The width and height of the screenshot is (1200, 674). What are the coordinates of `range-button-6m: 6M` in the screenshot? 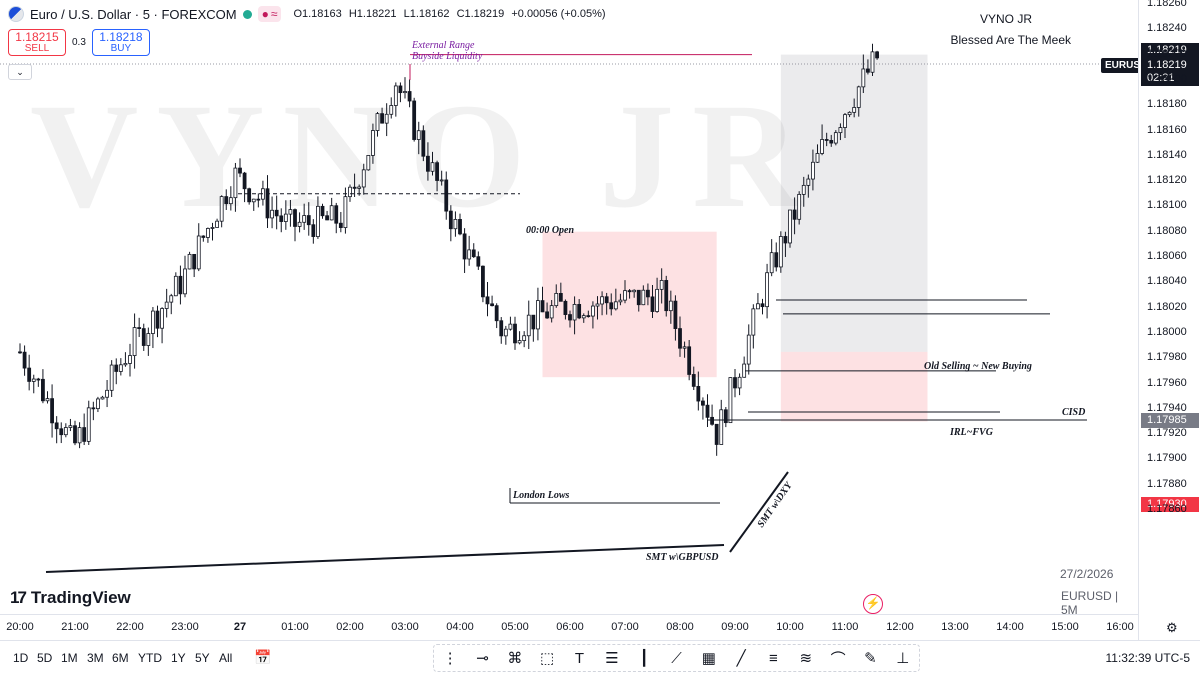 It's located at (120, 658).